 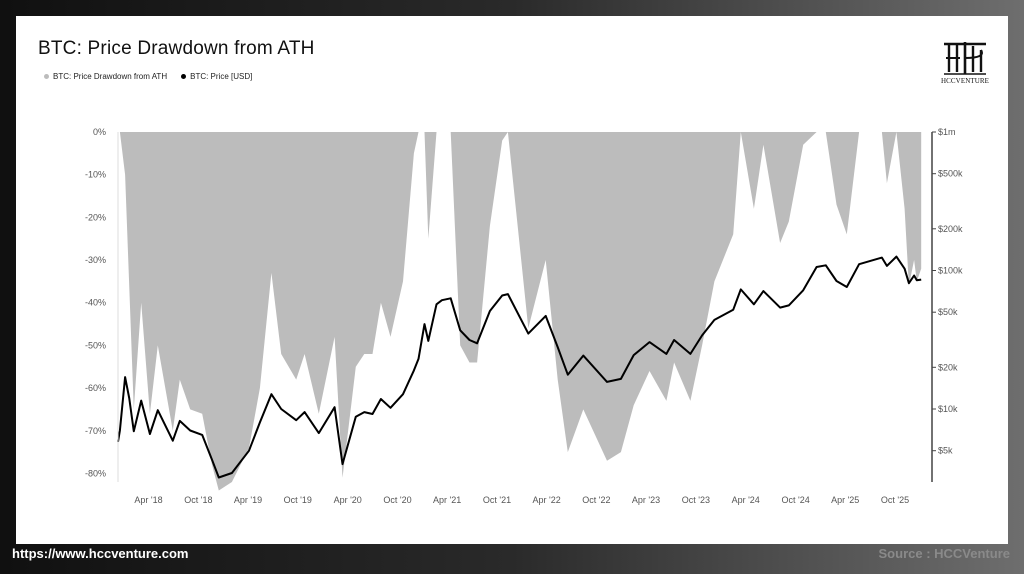 What do you see at coordinates (950, 174) in the screenshot?
I see `right-tick-label: $500k` at bounding box center [950, 174].